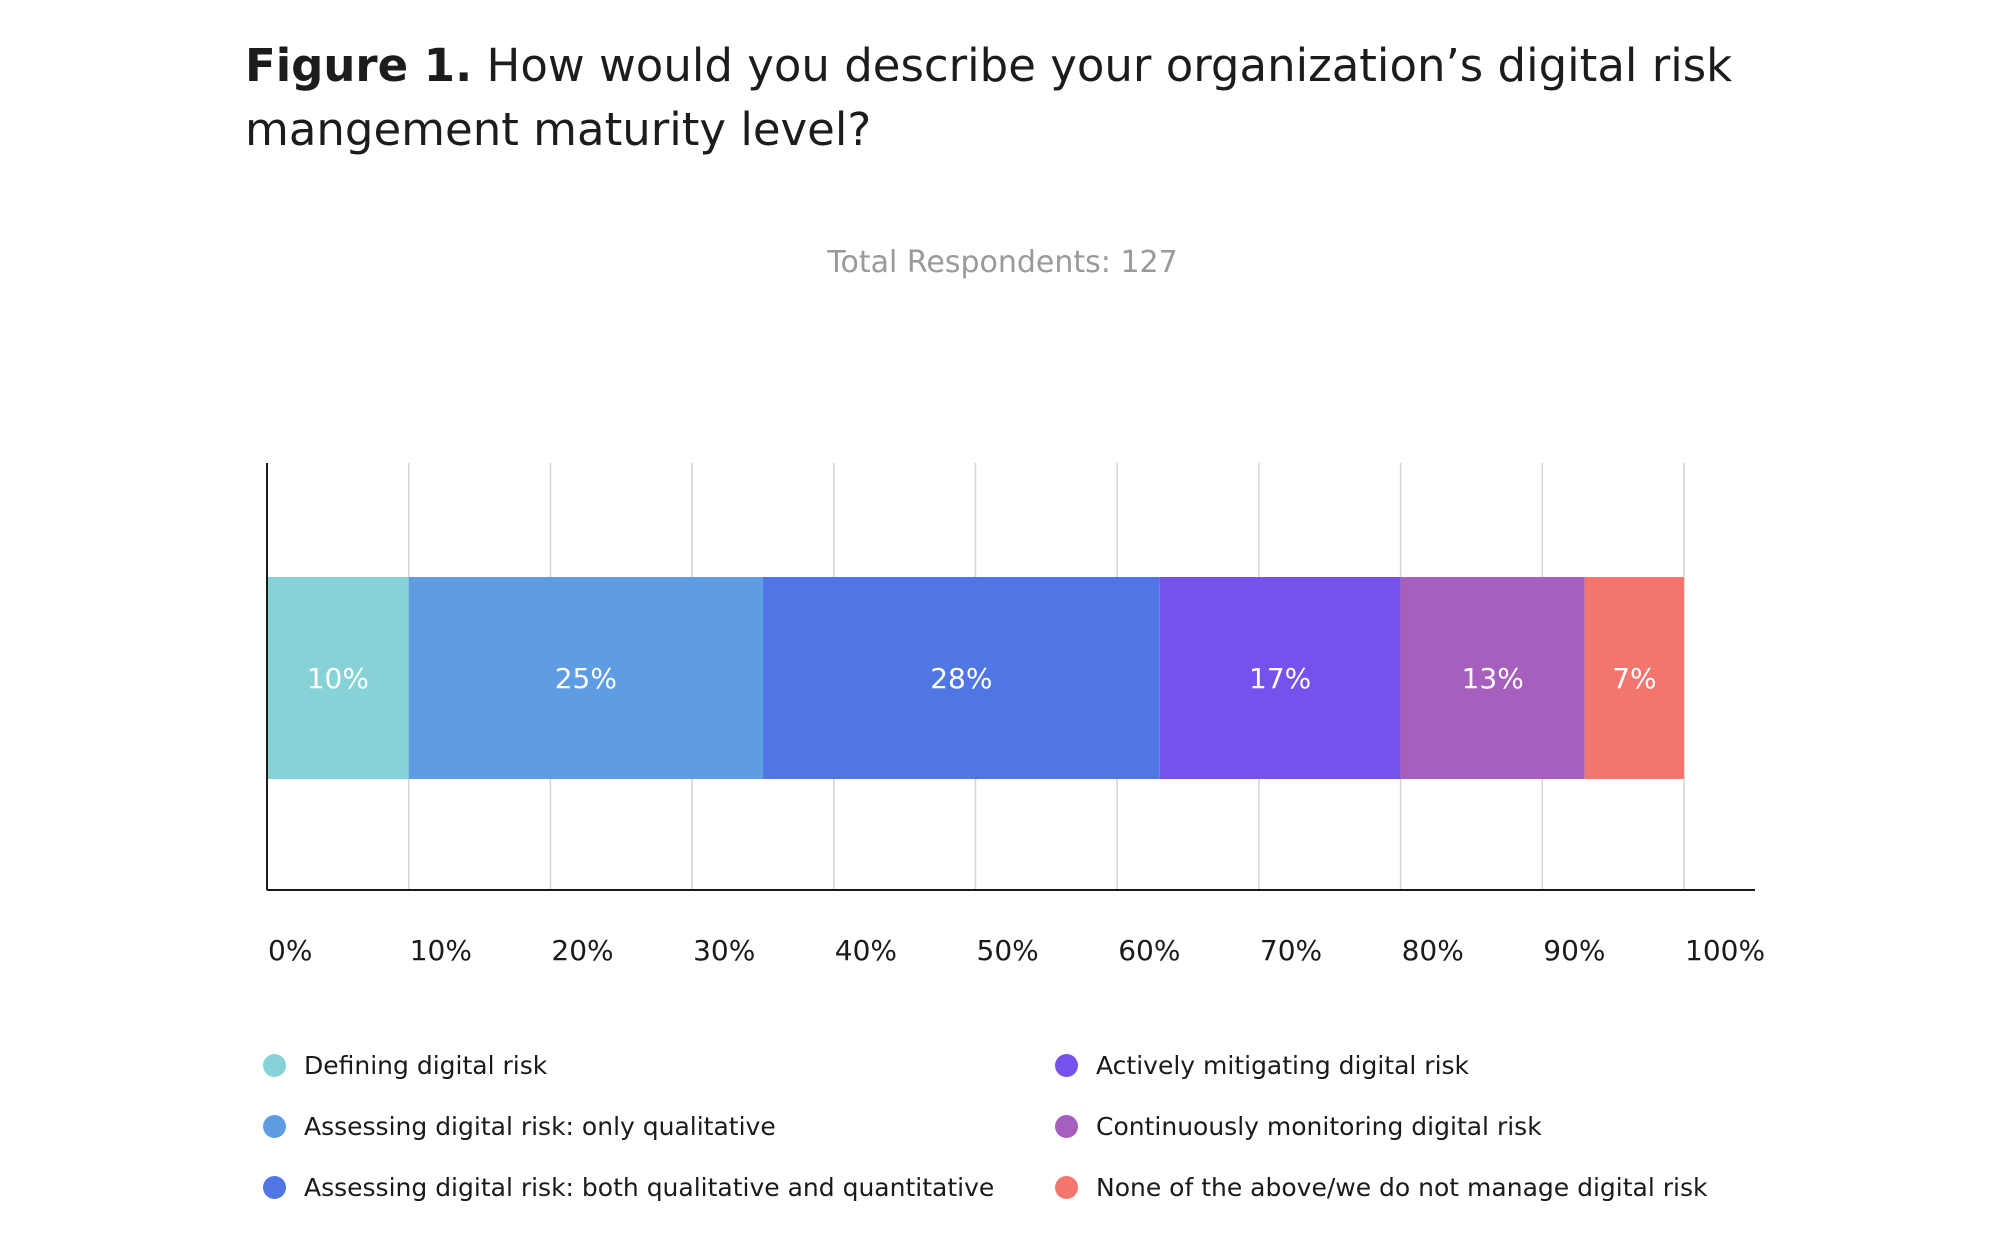  I want to click on x-tick-label: 30%, so click(724, 950).